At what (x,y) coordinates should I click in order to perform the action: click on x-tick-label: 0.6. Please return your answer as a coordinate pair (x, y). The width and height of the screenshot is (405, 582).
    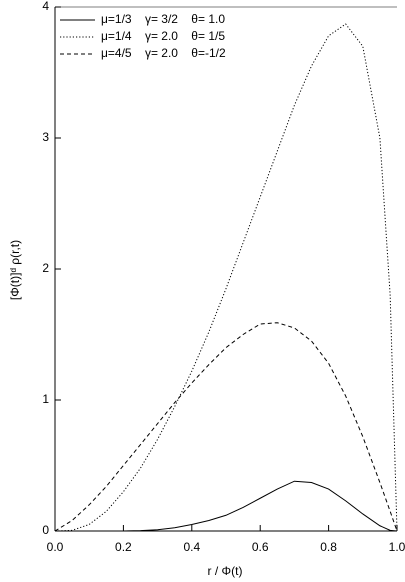
    Looking at the image, I should click on (260, 547).